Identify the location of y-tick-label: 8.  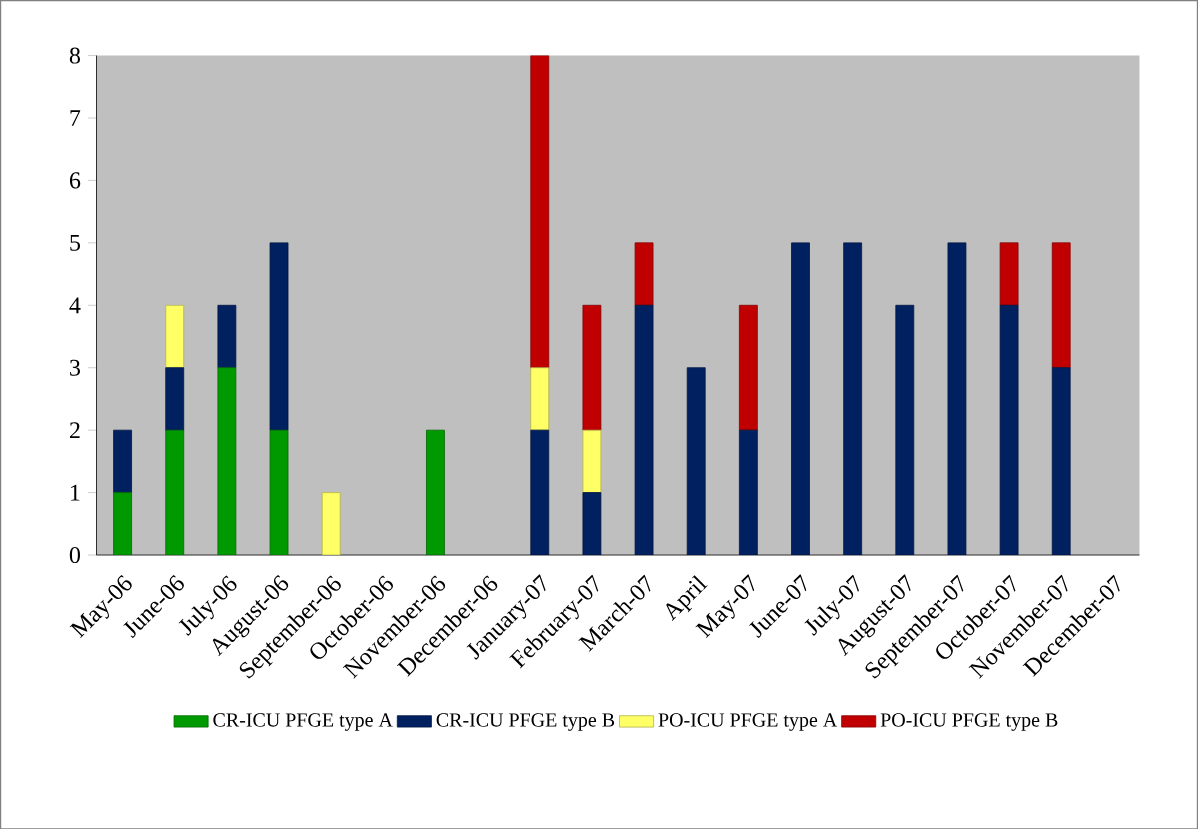
(74, 55).